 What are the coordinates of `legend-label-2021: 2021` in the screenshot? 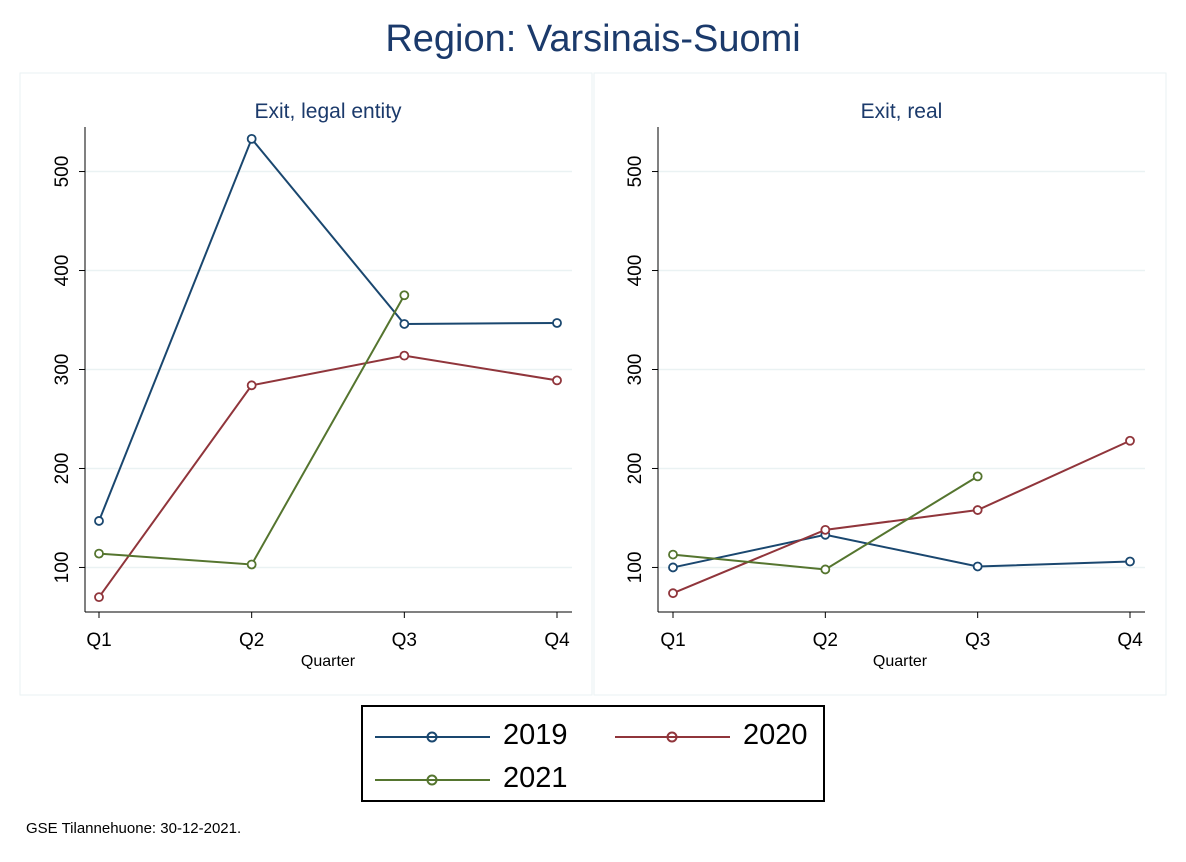 It's located at (535, 778).